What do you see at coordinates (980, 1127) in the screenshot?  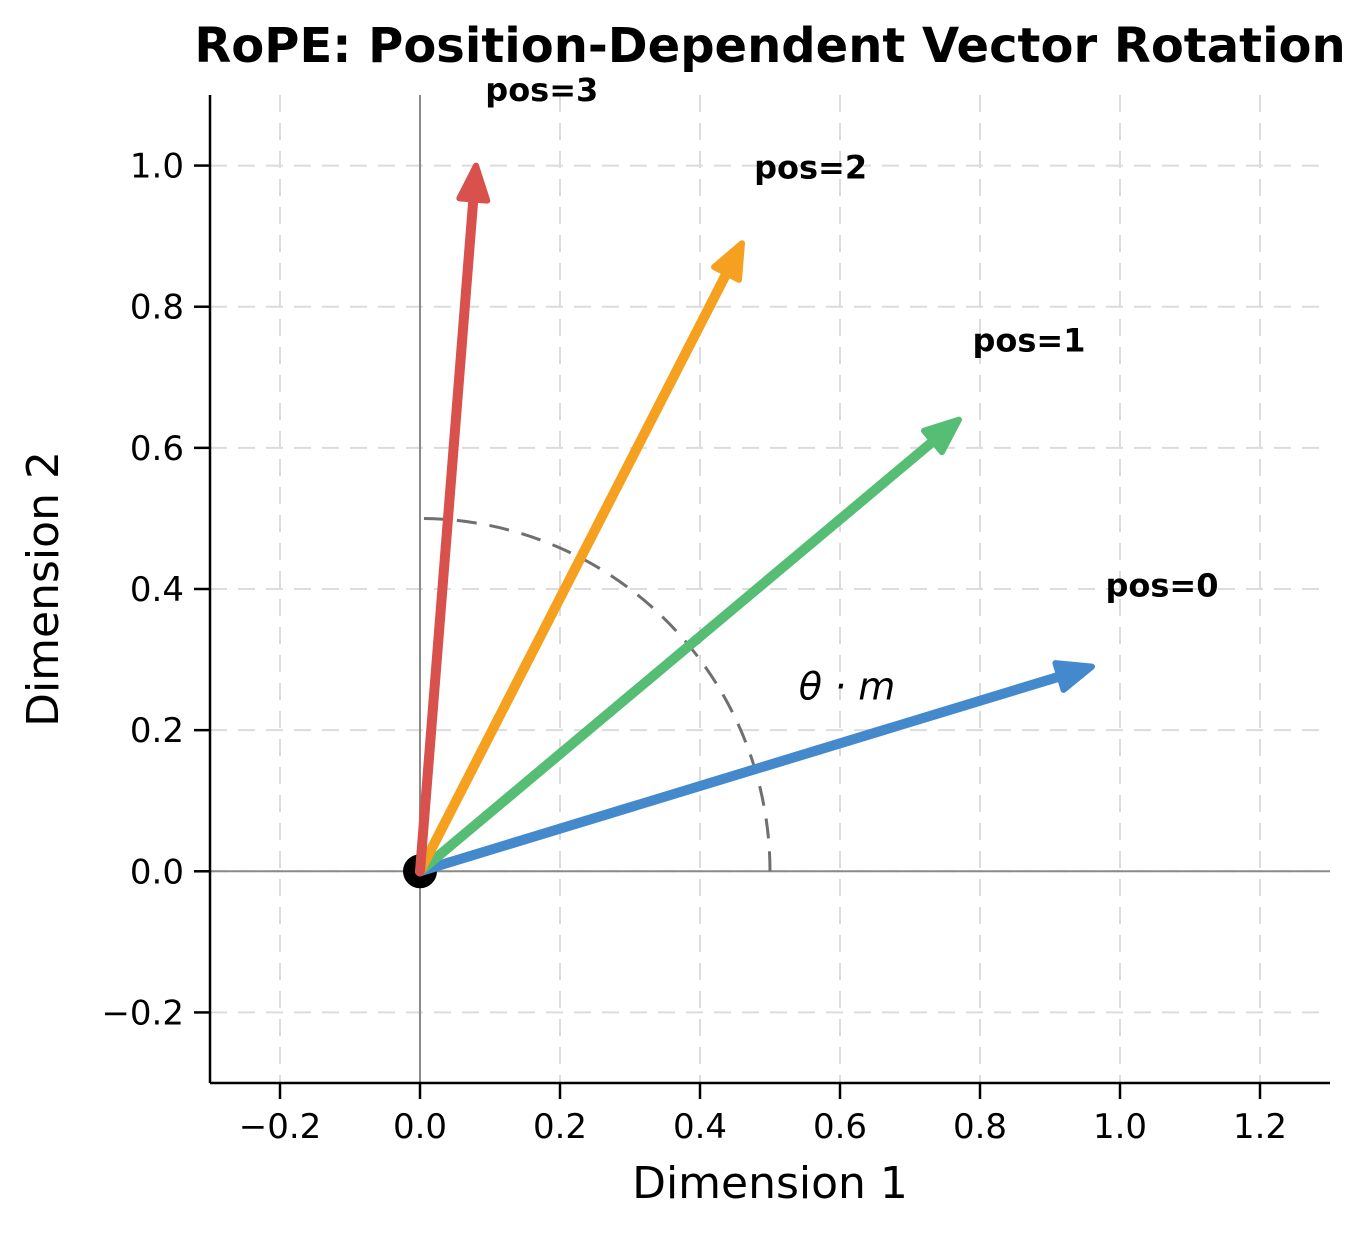 I see `x-tick-label-0.8: 0.8` at bounding box center [980, 1127].